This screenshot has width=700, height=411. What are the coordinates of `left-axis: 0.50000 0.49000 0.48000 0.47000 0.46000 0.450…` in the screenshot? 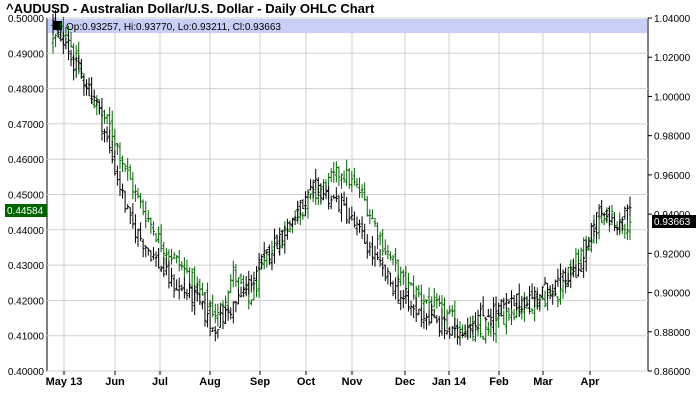 It's located at (26, 196).